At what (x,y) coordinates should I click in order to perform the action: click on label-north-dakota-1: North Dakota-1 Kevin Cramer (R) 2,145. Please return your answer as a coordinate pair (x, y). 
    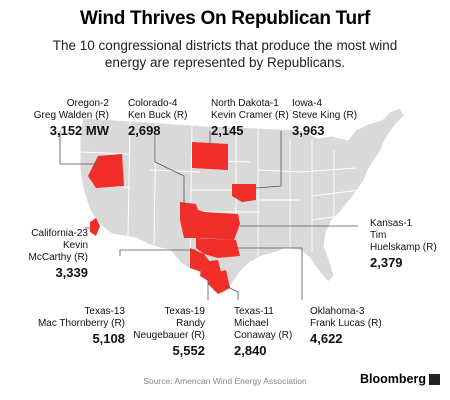
    Looking at the image, I should click on (251, 118).